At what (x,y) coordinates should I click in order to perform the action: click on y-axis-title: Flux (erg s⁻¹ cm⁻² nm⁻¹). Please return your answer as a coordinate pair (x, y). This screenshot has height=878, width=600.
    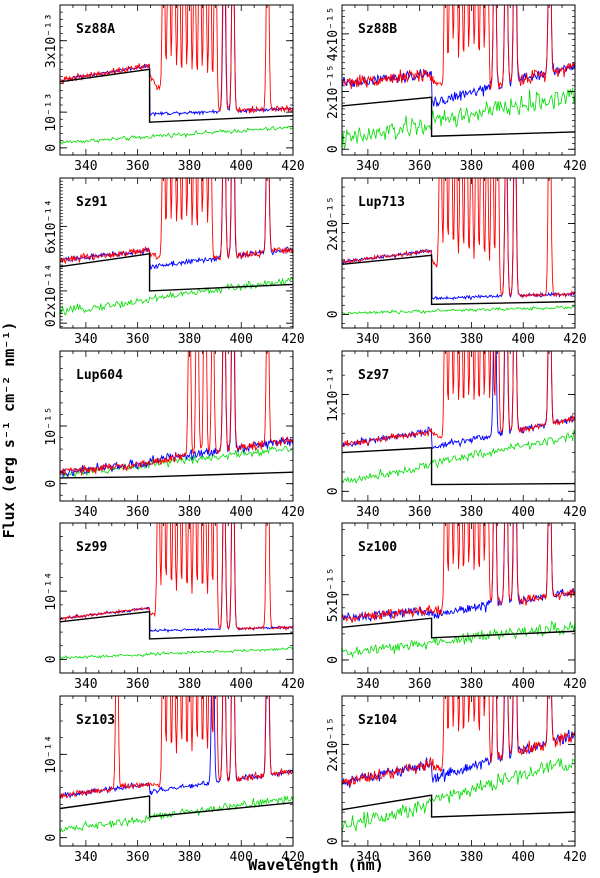
    Looking at the image, I should click on (9, 430).